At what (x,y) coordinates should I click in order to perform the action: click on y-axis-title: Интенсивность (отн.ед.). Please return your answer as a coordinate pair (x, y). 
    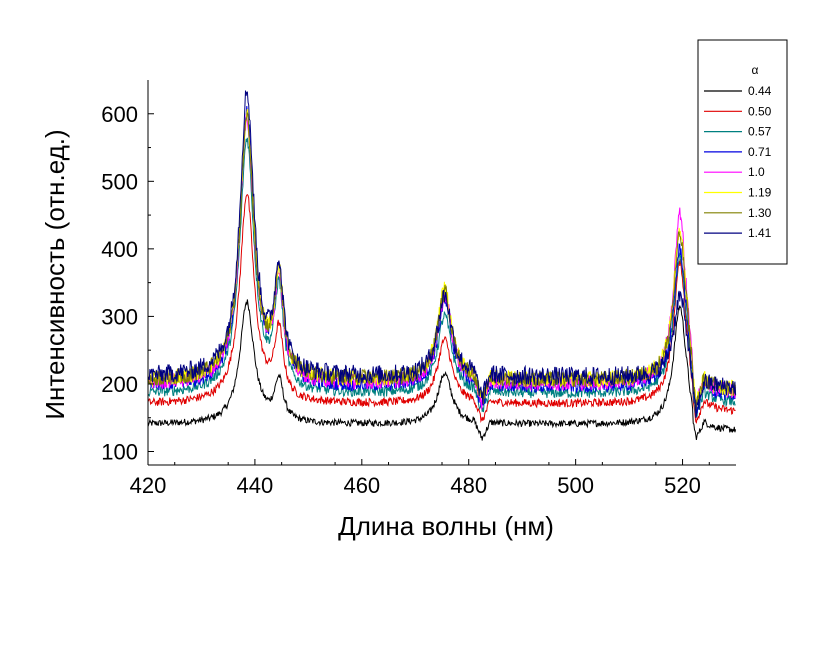
    Looking at the image, I should click on (55, 274).